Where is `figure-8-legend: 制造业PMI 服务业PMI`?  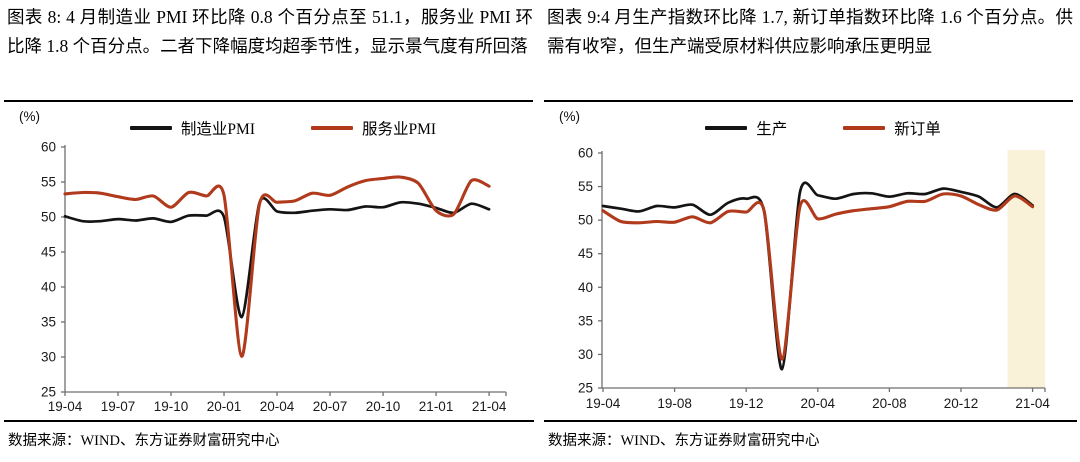 figure-8-legend: 制造业PMI 服务业PMI is located at coordinates (283, 128).